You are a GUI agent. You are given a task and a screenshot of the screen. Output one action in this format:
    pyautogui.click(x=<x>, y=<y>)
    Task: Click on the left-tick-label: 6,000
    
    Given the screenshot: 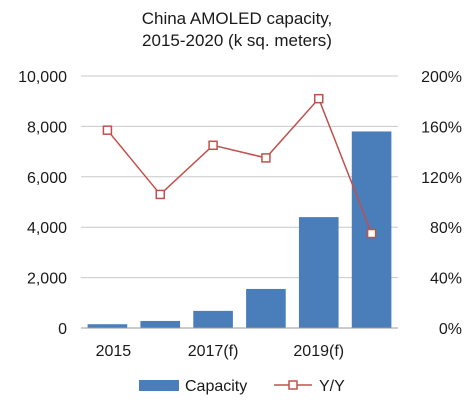 What is the action you would take?
    pyautogui.click(x=47, y=178)
    